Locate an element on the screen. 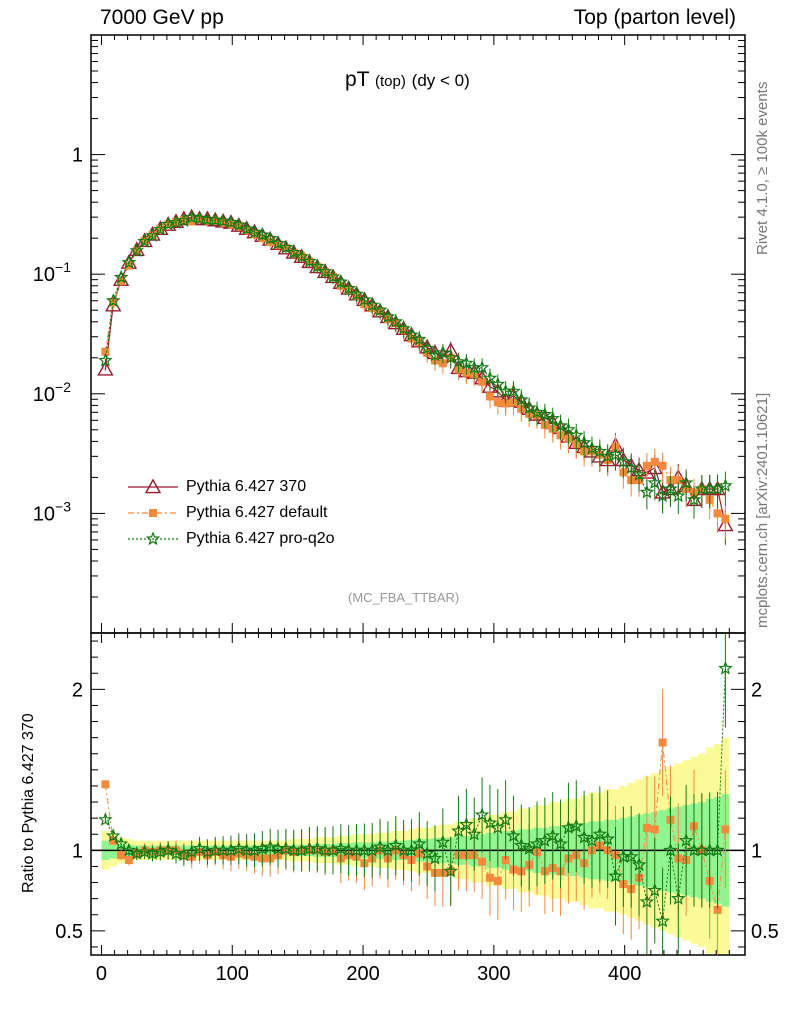 The height and width of the screenshot is (1024, 786). legend-label-370: Pythia 6.427 370 is located at coordinates (246, 486).